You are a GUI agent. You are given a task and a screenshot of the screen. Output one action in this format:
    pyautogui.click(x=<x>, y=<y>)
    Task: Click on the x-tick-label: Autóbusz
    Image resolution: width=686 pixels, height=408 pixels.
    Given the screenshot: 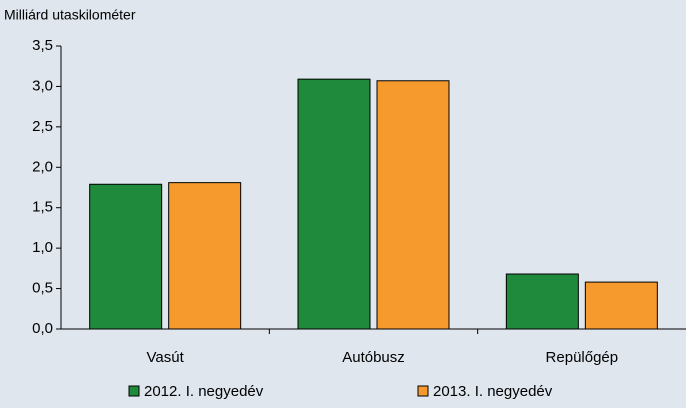 What is the action you would take?
    pyautogui.click(x=373, y=357)
    